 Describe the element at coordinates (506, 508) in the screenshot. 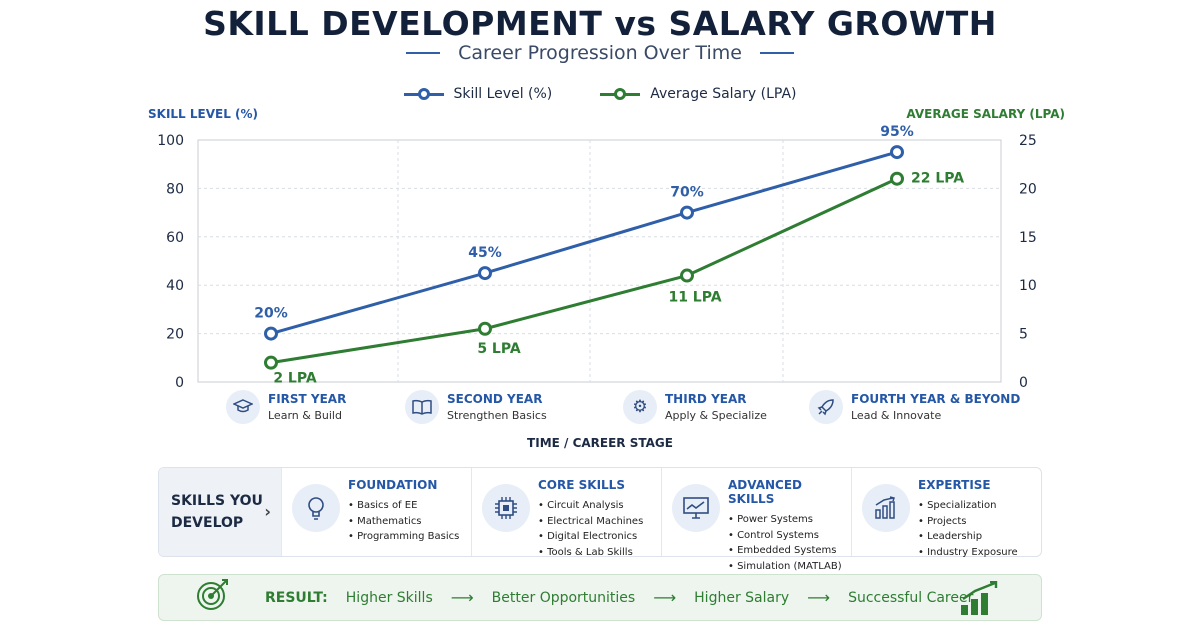

I see `chip-icon` at that location.